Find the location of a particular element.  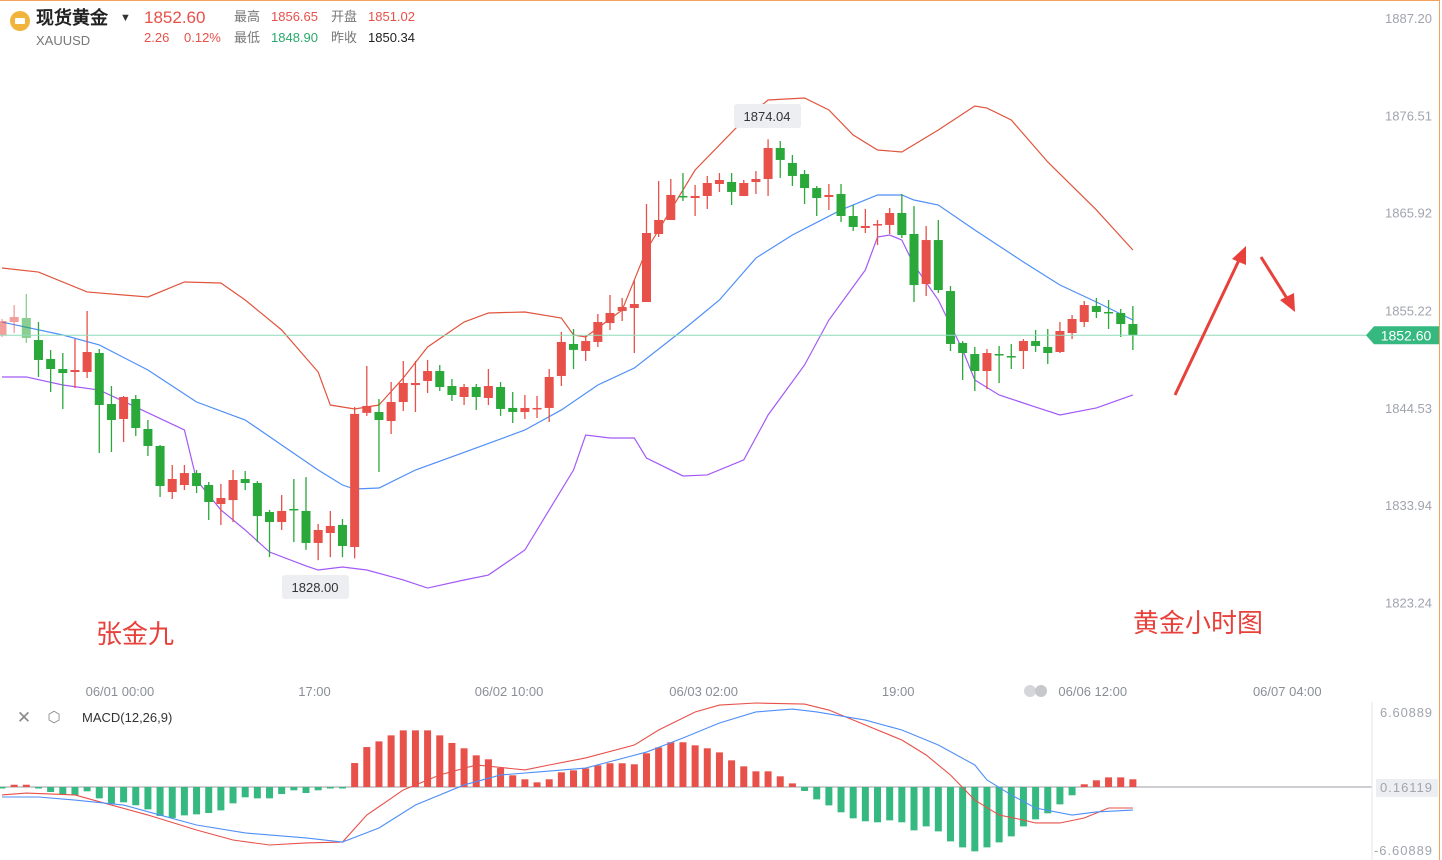

instrument-name: 现货黄金 is located at coordinates (72, 18).